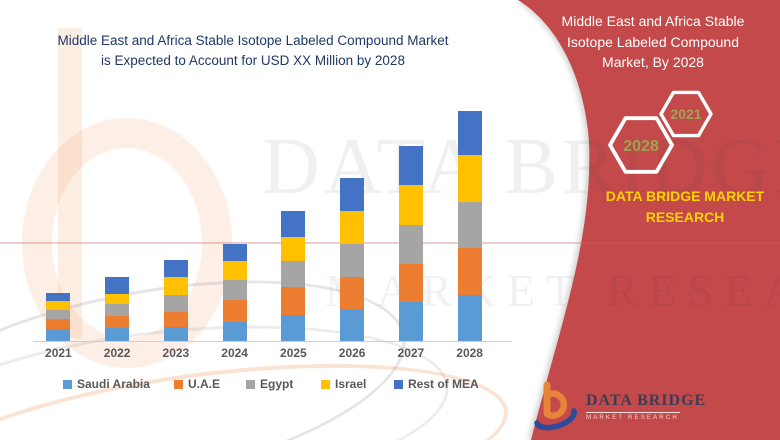 The width and height of the screenshot is (780, 440). I want to click on panel-title-line2: Isotope Labeled Compound, so click(653, 41).